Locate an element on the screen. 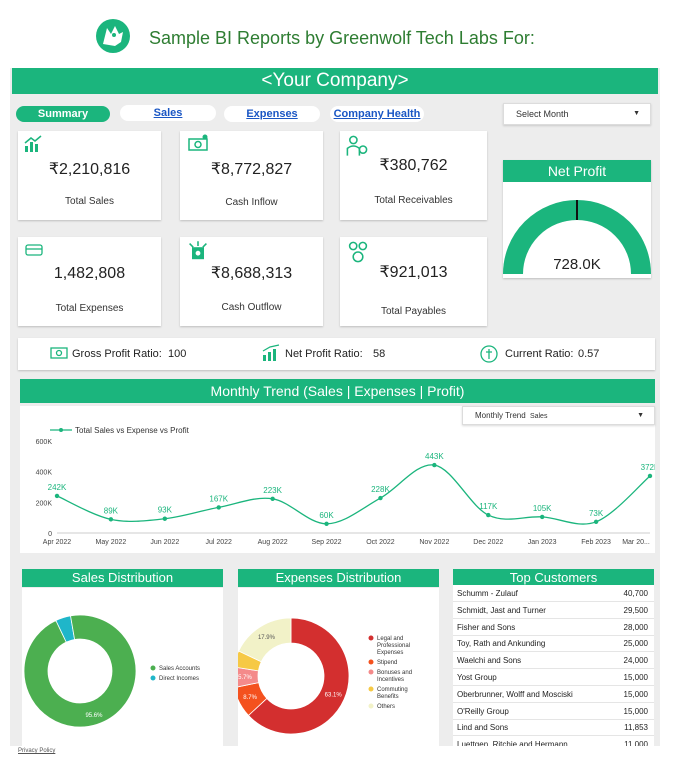 The image size is (680, 759). kpi-value: 1,482,808 is located at coordinates (89, 273).